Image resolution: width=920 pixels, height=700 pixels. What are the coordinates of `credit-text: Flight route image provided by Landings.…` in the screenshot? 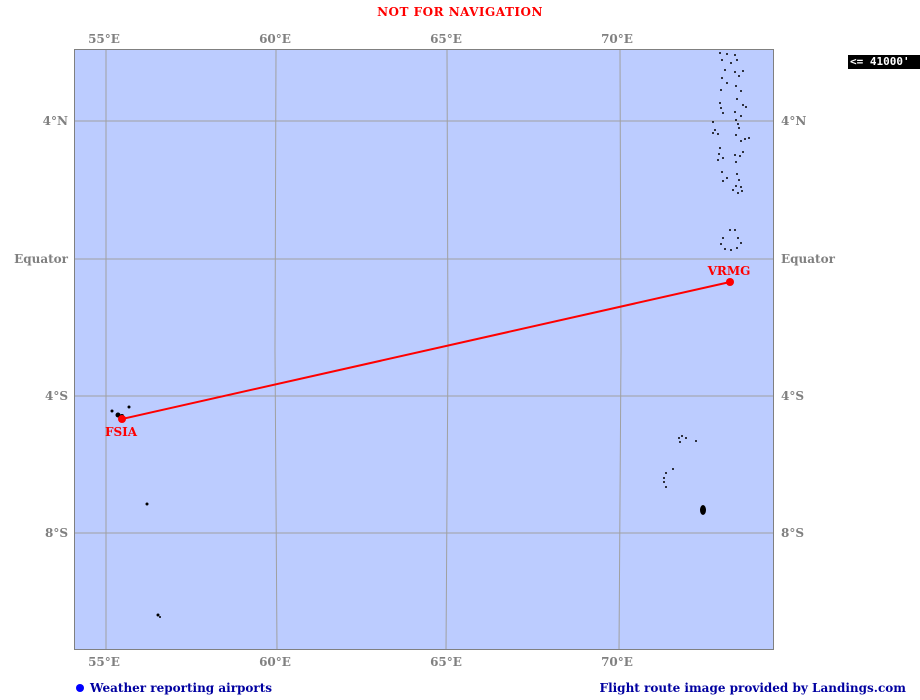 It's located at (752, 688).